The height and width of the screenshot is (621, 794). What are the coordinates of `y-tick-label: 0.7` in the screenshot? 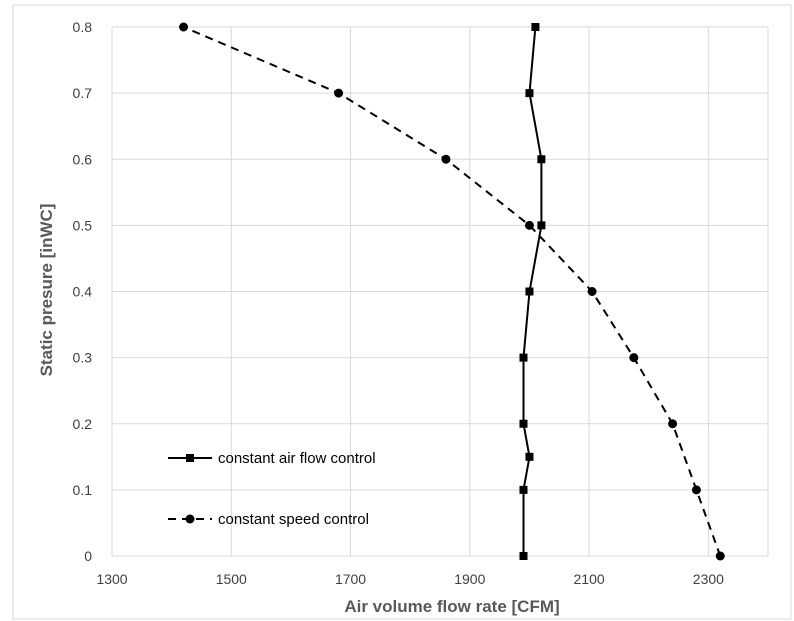 It's located at (83, 93).